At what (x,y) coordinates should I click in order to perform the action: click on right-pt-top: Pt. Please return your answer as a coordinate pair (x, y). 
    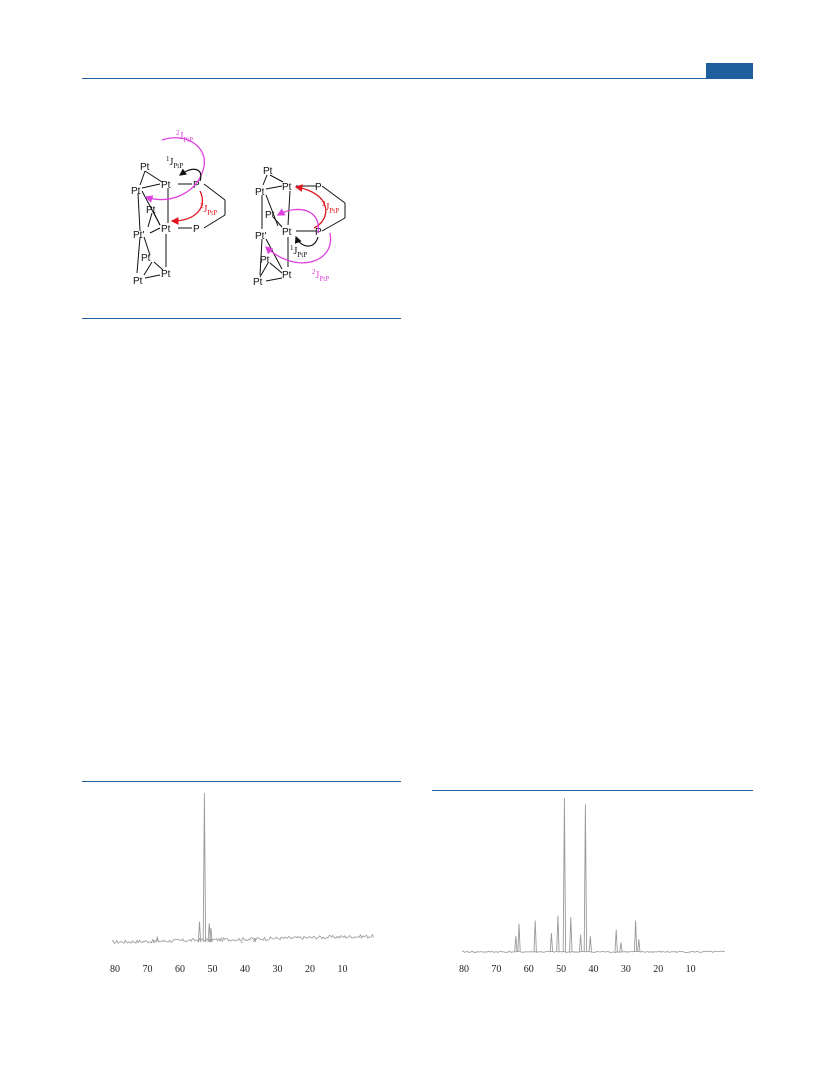
    Looking at the image, I should click on (268, 171).